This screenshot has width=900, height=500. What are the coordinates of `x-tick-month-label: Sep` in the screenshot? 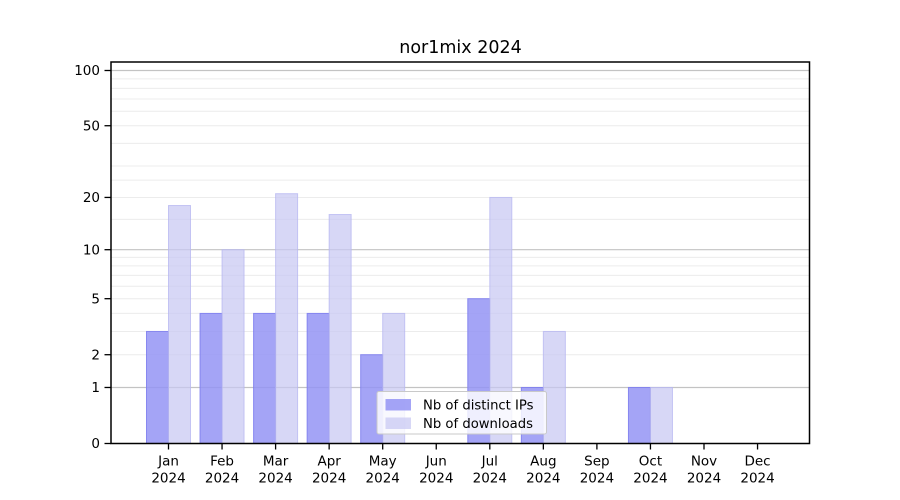 It's located at (596, 462).